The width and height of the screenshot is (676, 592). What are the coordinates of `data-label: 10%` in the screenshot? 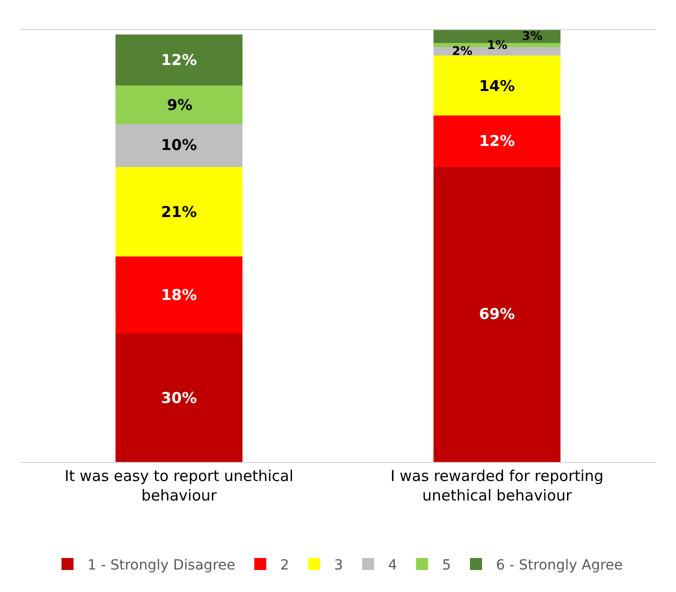 It's located at (179, 145).